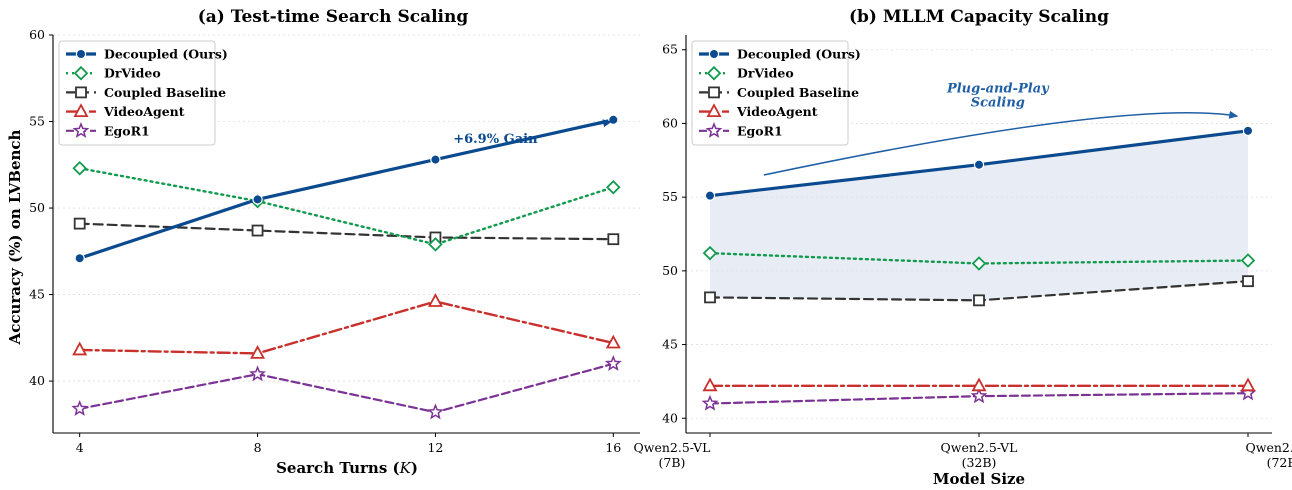 Image resolution: width=1292 pixels, height=490 pixels. Describe the element at coordinates (80, 447) in the screenshot. I see `x-tick-label: 4` at that location.